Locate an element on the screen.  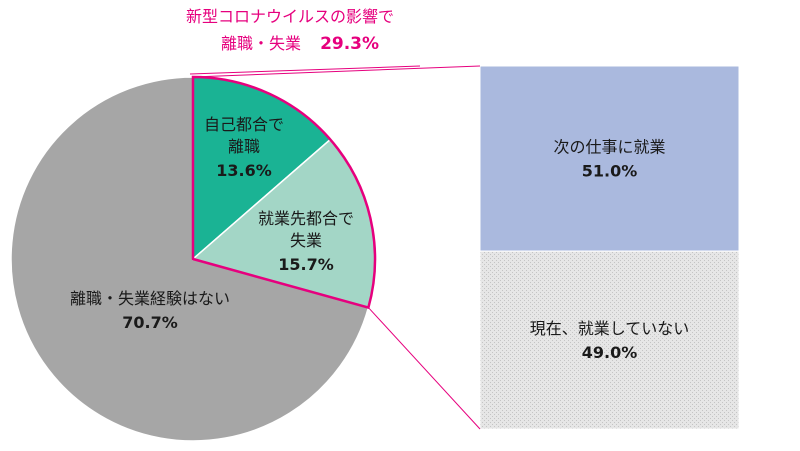
employer-dismissal-label: 失業 is located at coordinates (306, 240).